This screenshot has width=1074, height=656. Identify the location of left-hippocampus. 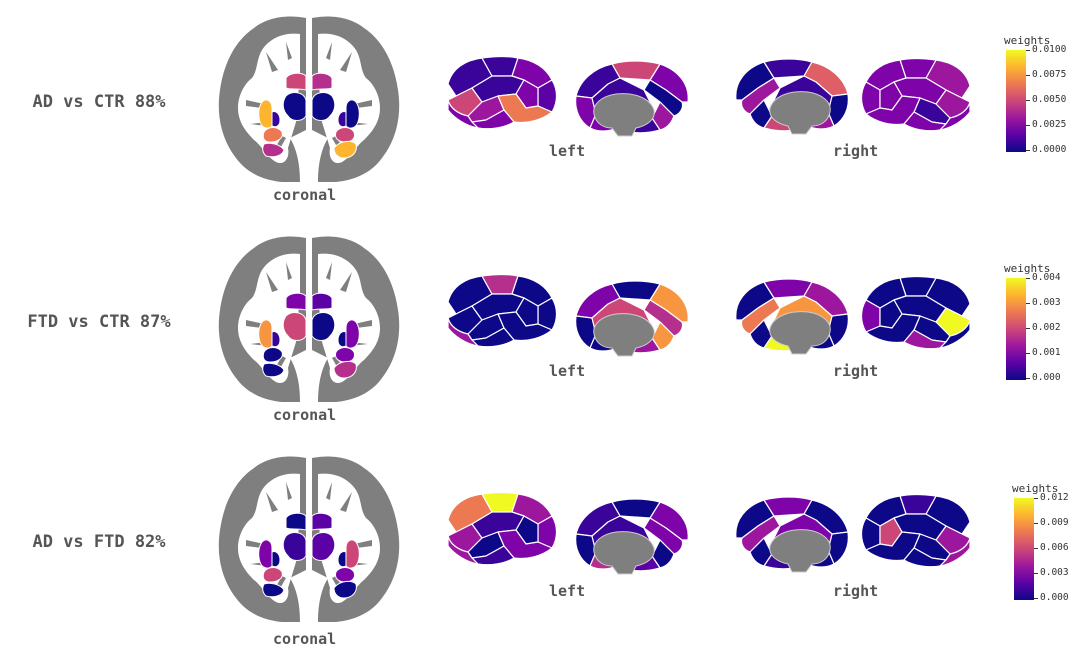
(273, 150).